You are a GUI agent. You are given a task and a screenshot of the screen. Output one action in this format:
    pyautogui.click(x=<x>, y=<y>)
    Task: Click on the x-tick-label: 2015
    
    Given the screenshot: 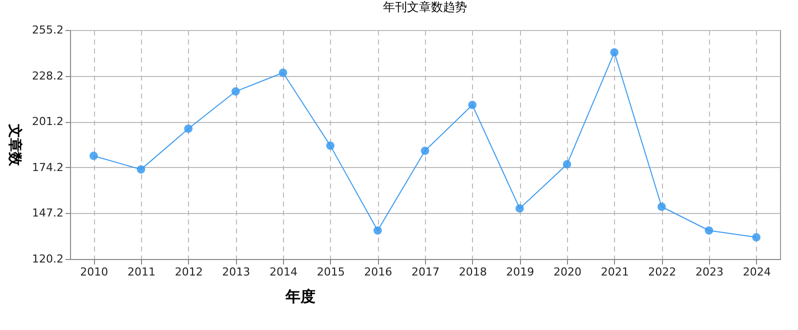 What is the action you would take?
    pyautogui.click(x=330, y=272)
    